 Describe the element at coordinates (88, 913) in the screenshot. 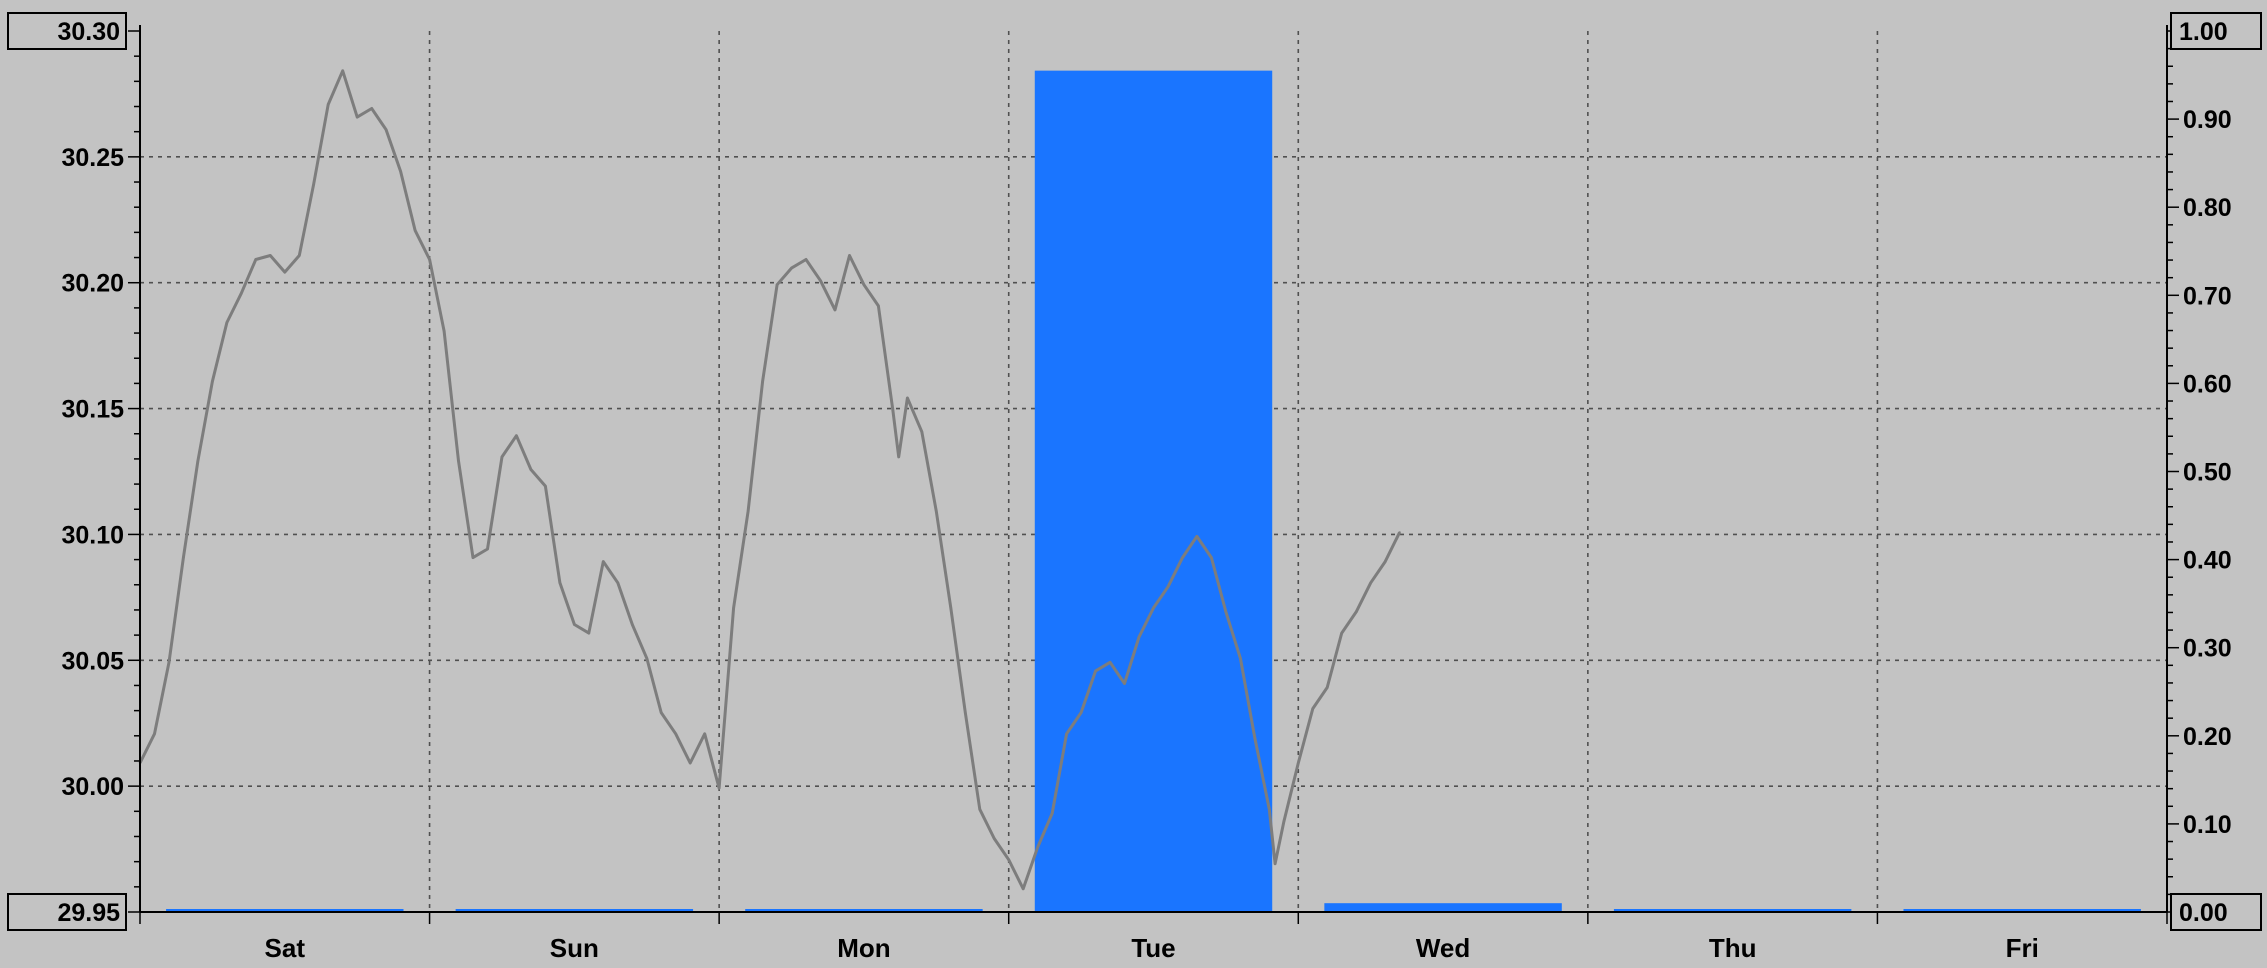

I see `left-tick-label: 29.95` at that location.